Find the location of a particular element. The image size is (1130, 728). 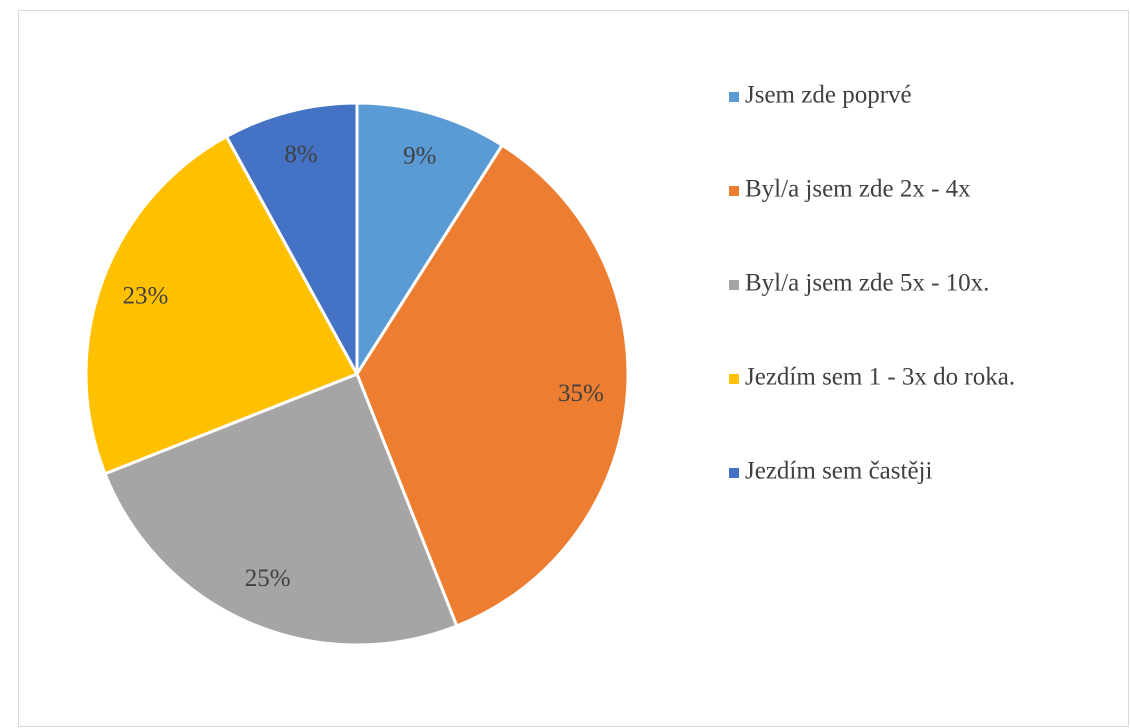

legend-label: Jezdím sem 1 - 3x do roka. is located at coordinates (880, 377).